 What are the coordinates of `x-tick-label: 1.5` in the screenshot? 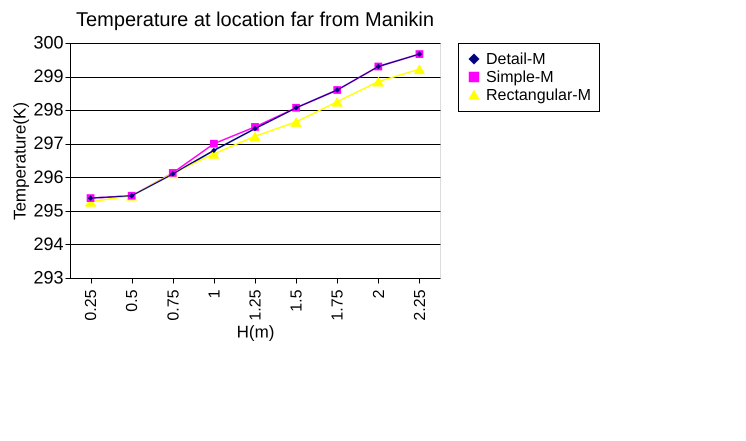 It's located at (297, 300).